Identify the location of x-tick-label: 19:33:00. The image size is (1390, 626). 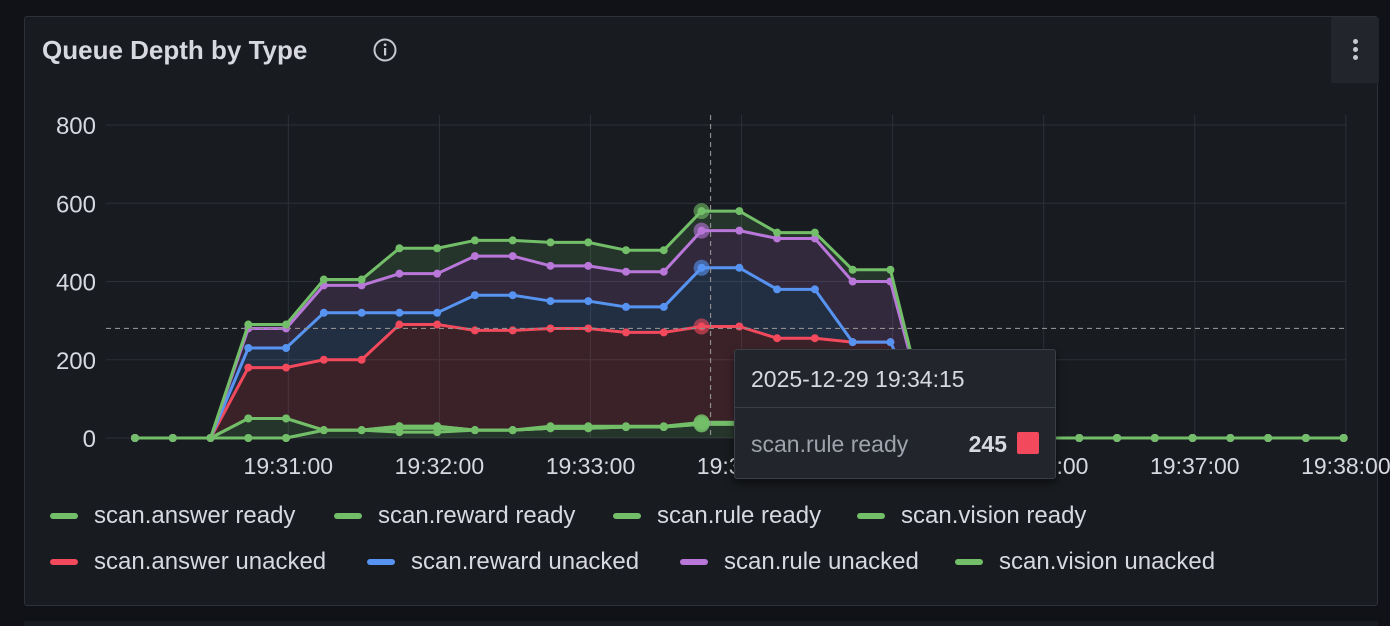
(591, 466).